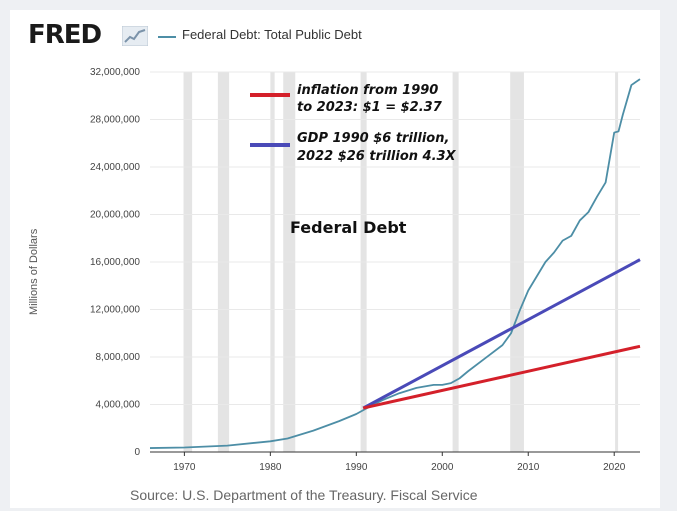 This screenshot has height=511, width=677. What do you see at coordinates (135, 36) in the screenshot?
I see `line-graph-icon` at bounding box center [135, 36].